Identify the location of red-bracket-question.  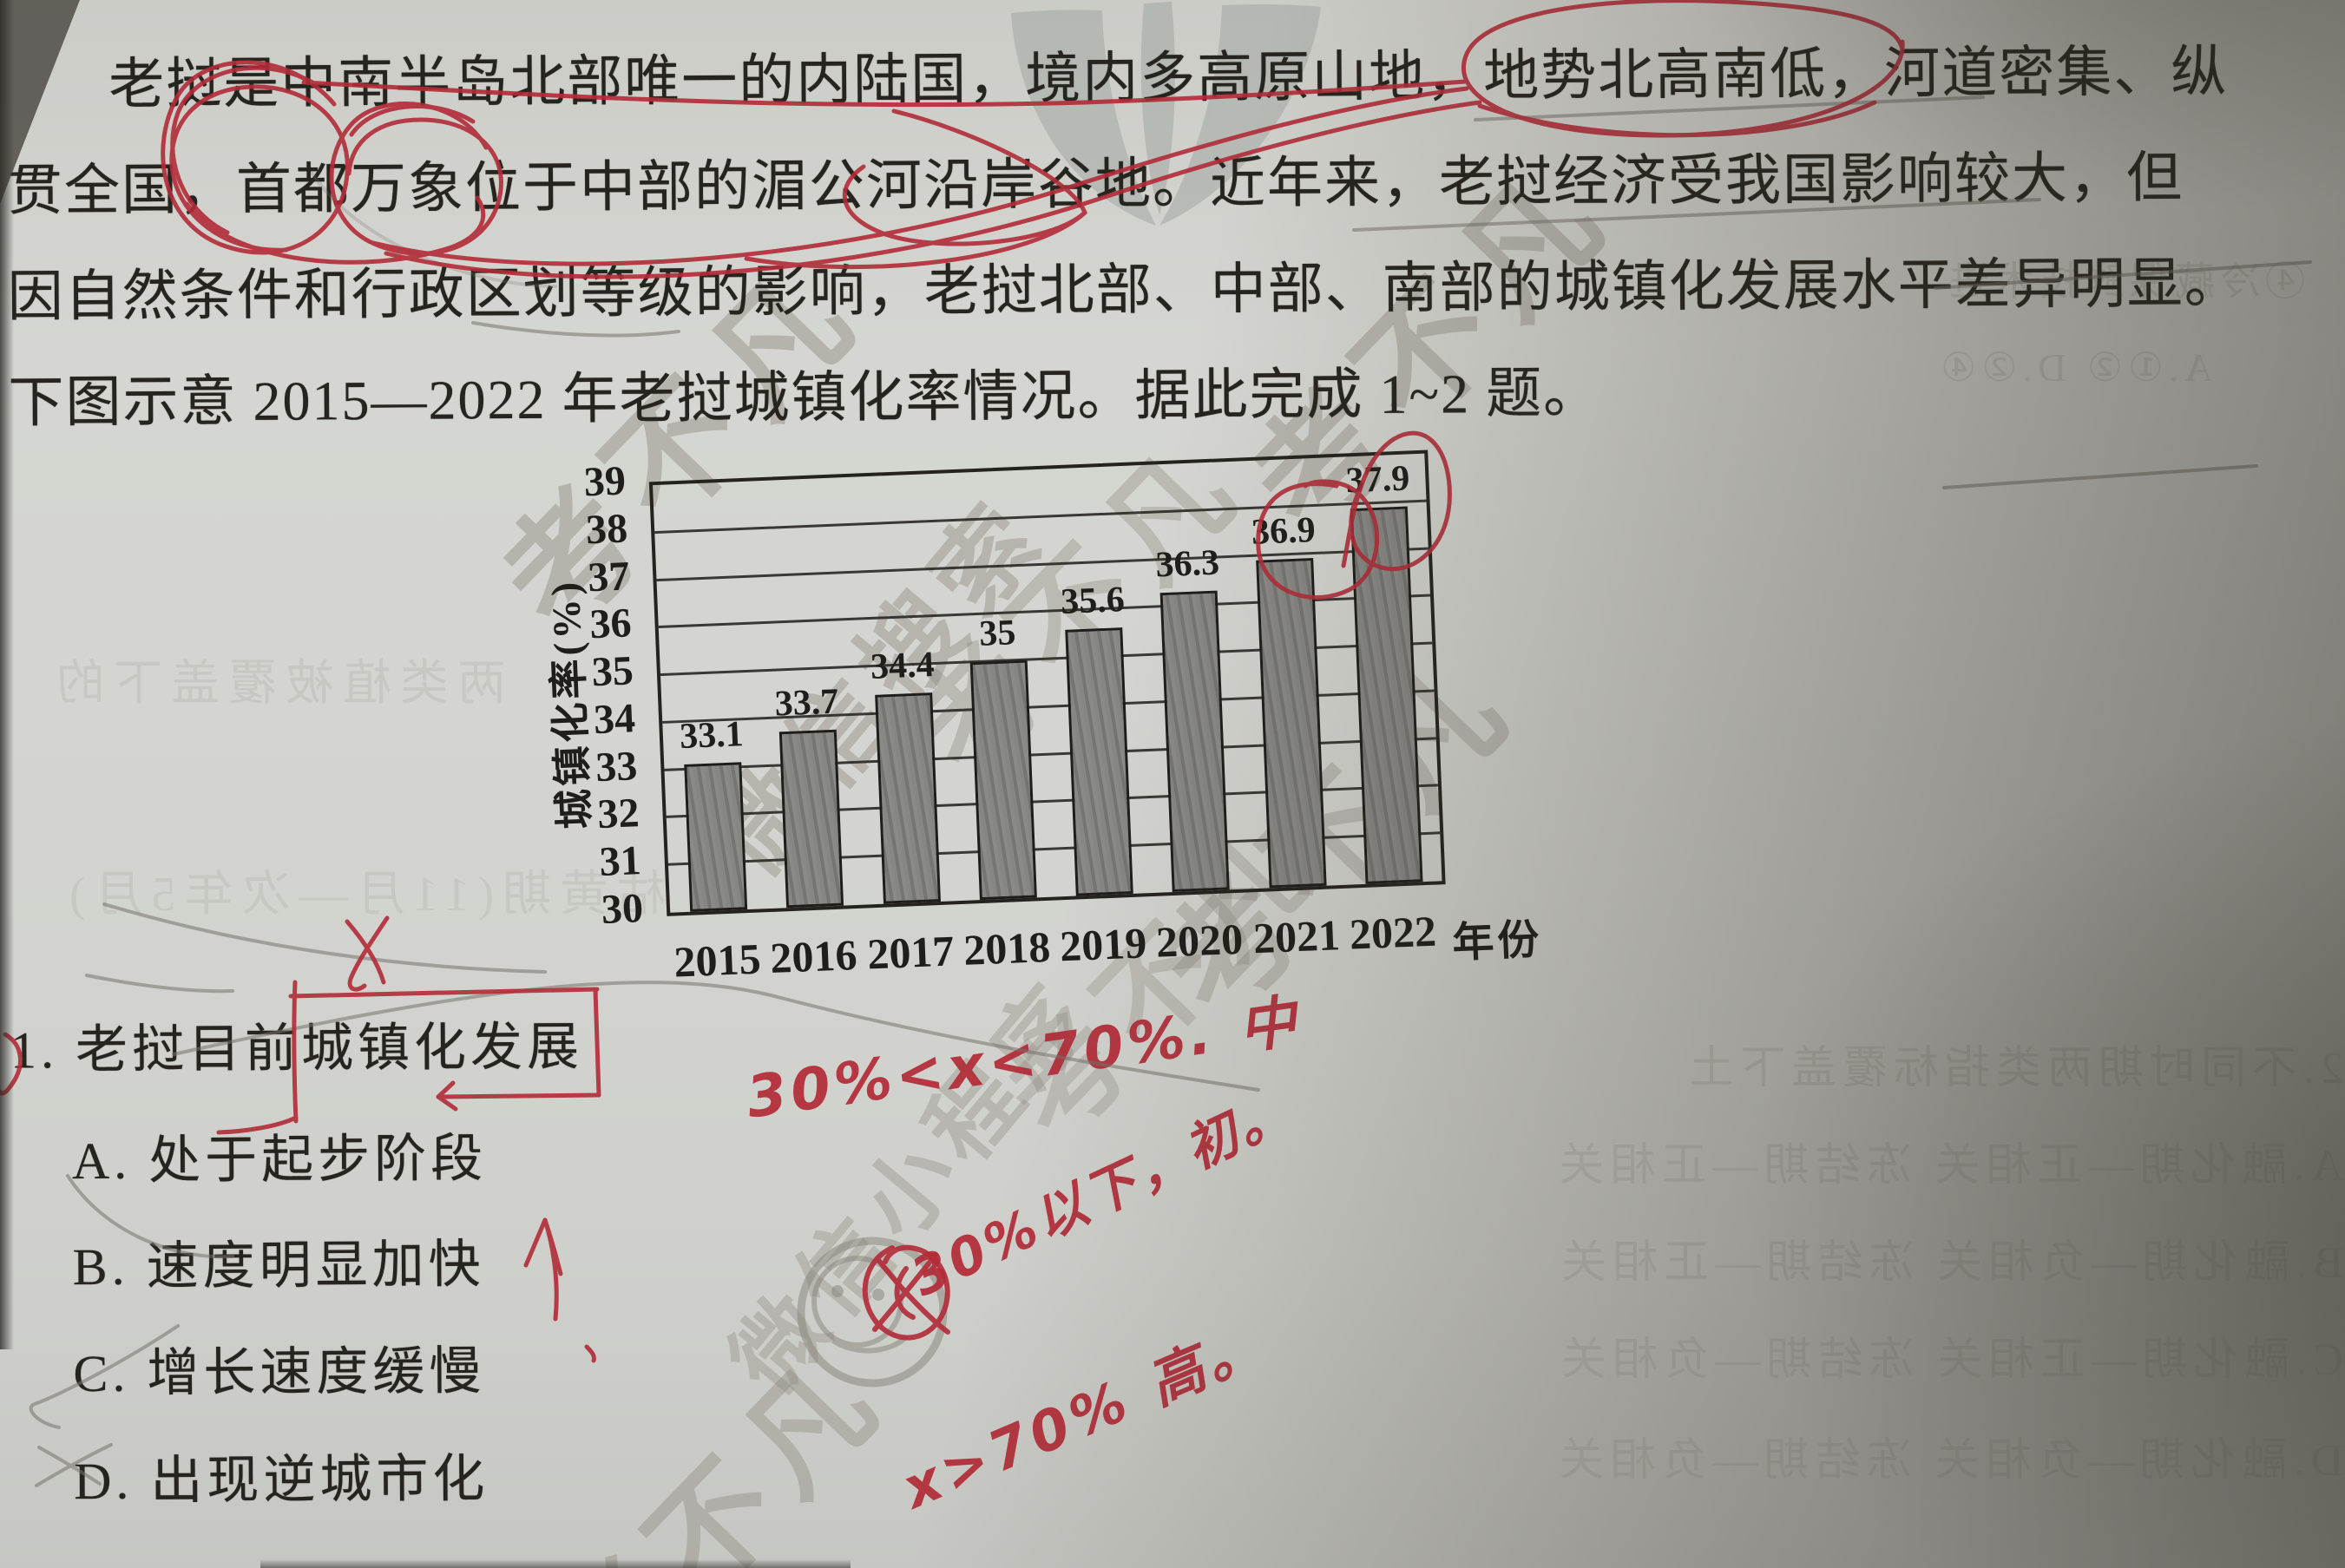
(408, 1057).